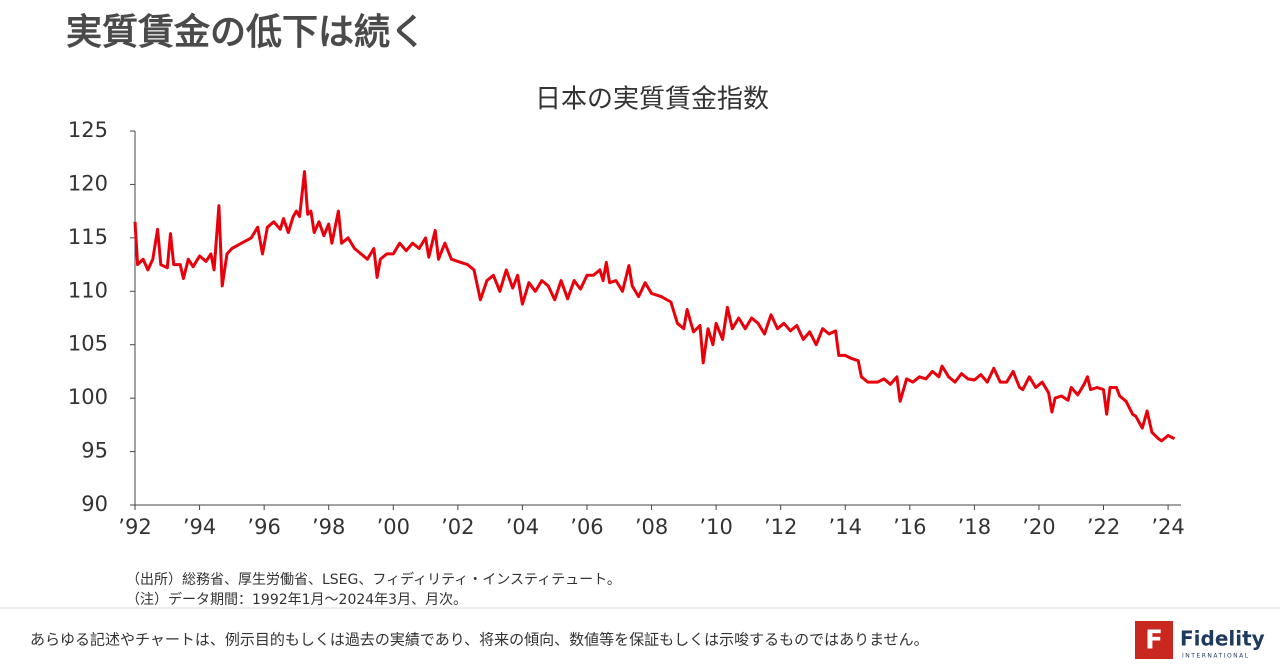 Image resolution: width=1280 pixels, height=672 pixels. Describe the element at coordinates (586, 527) in the screenshot. I see `x-tick-label: ’06` at that location.